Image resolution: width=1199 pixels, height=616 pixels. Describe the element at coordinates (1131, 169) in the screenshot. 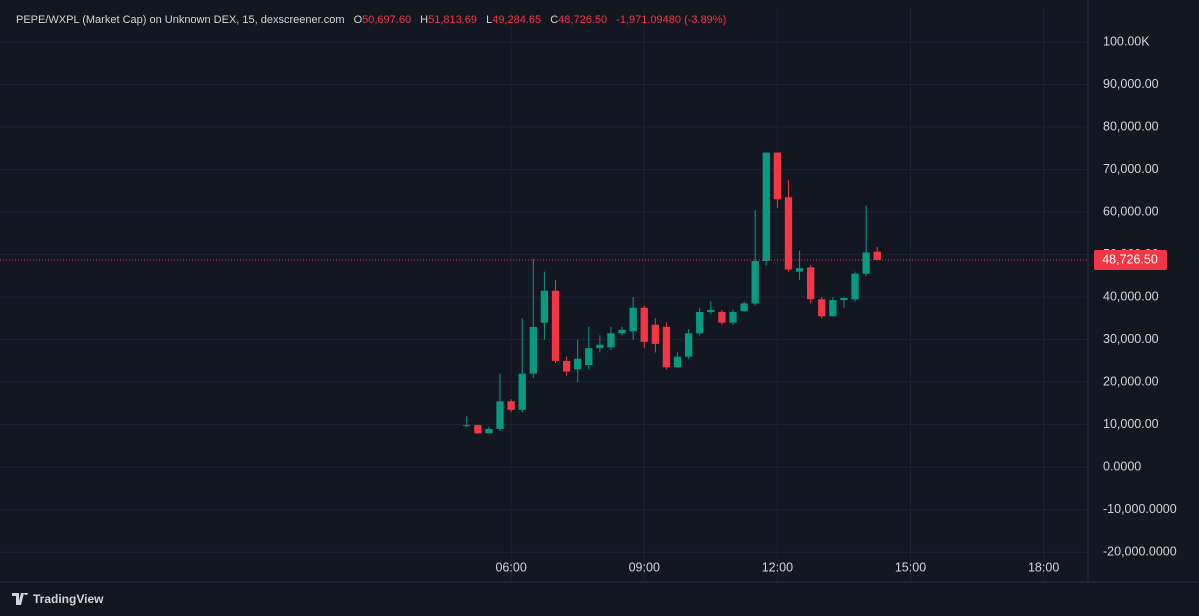

I see `y-tick-label: 70,000.00` at that location.